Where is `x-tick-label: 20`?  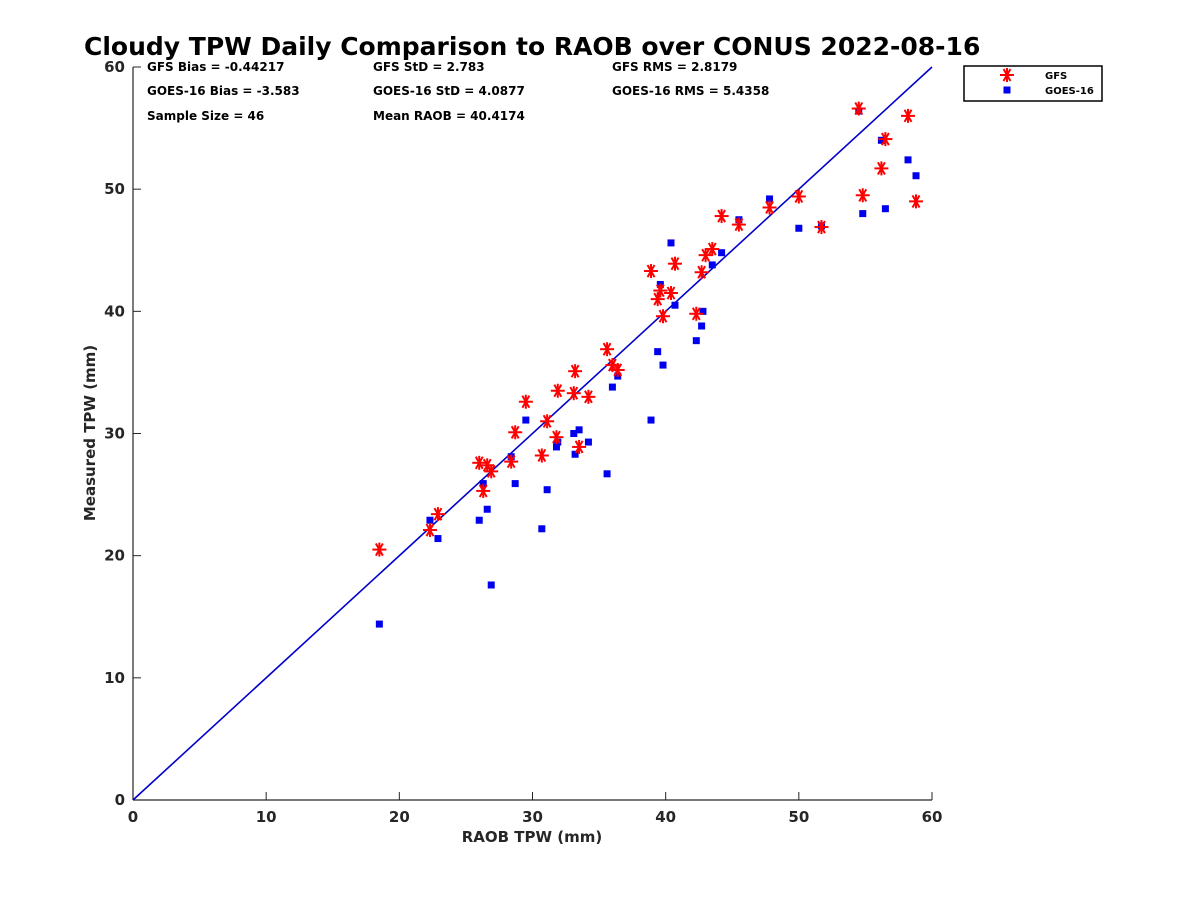
x-tick-label: 20 is located at coordinates (399, 817).